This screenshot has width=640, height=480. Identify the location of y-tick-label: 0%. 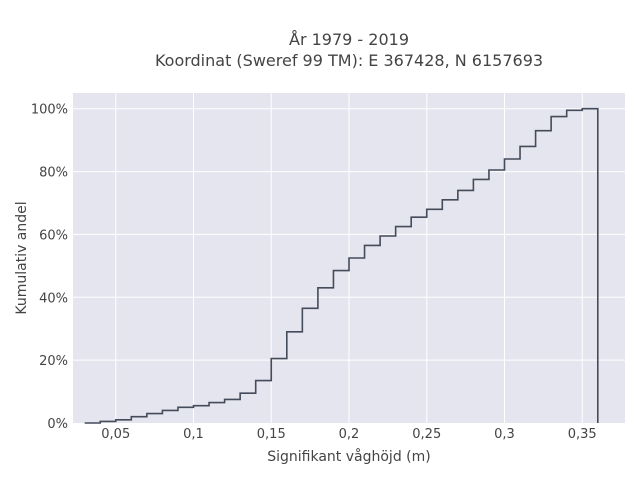
(57, 424).